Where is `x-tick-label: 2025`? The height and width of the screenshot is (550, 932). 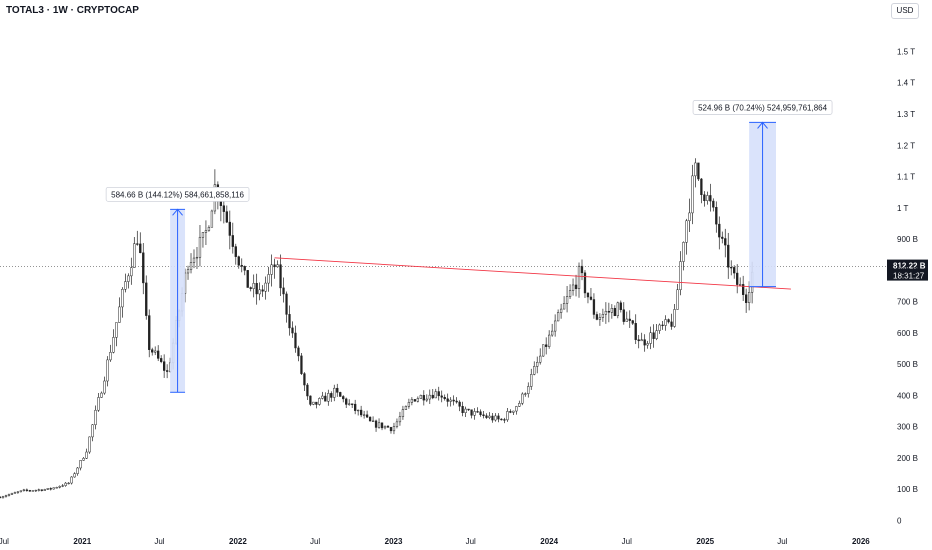
x-tick-label: 2025 is located at coordinates (705, 541).